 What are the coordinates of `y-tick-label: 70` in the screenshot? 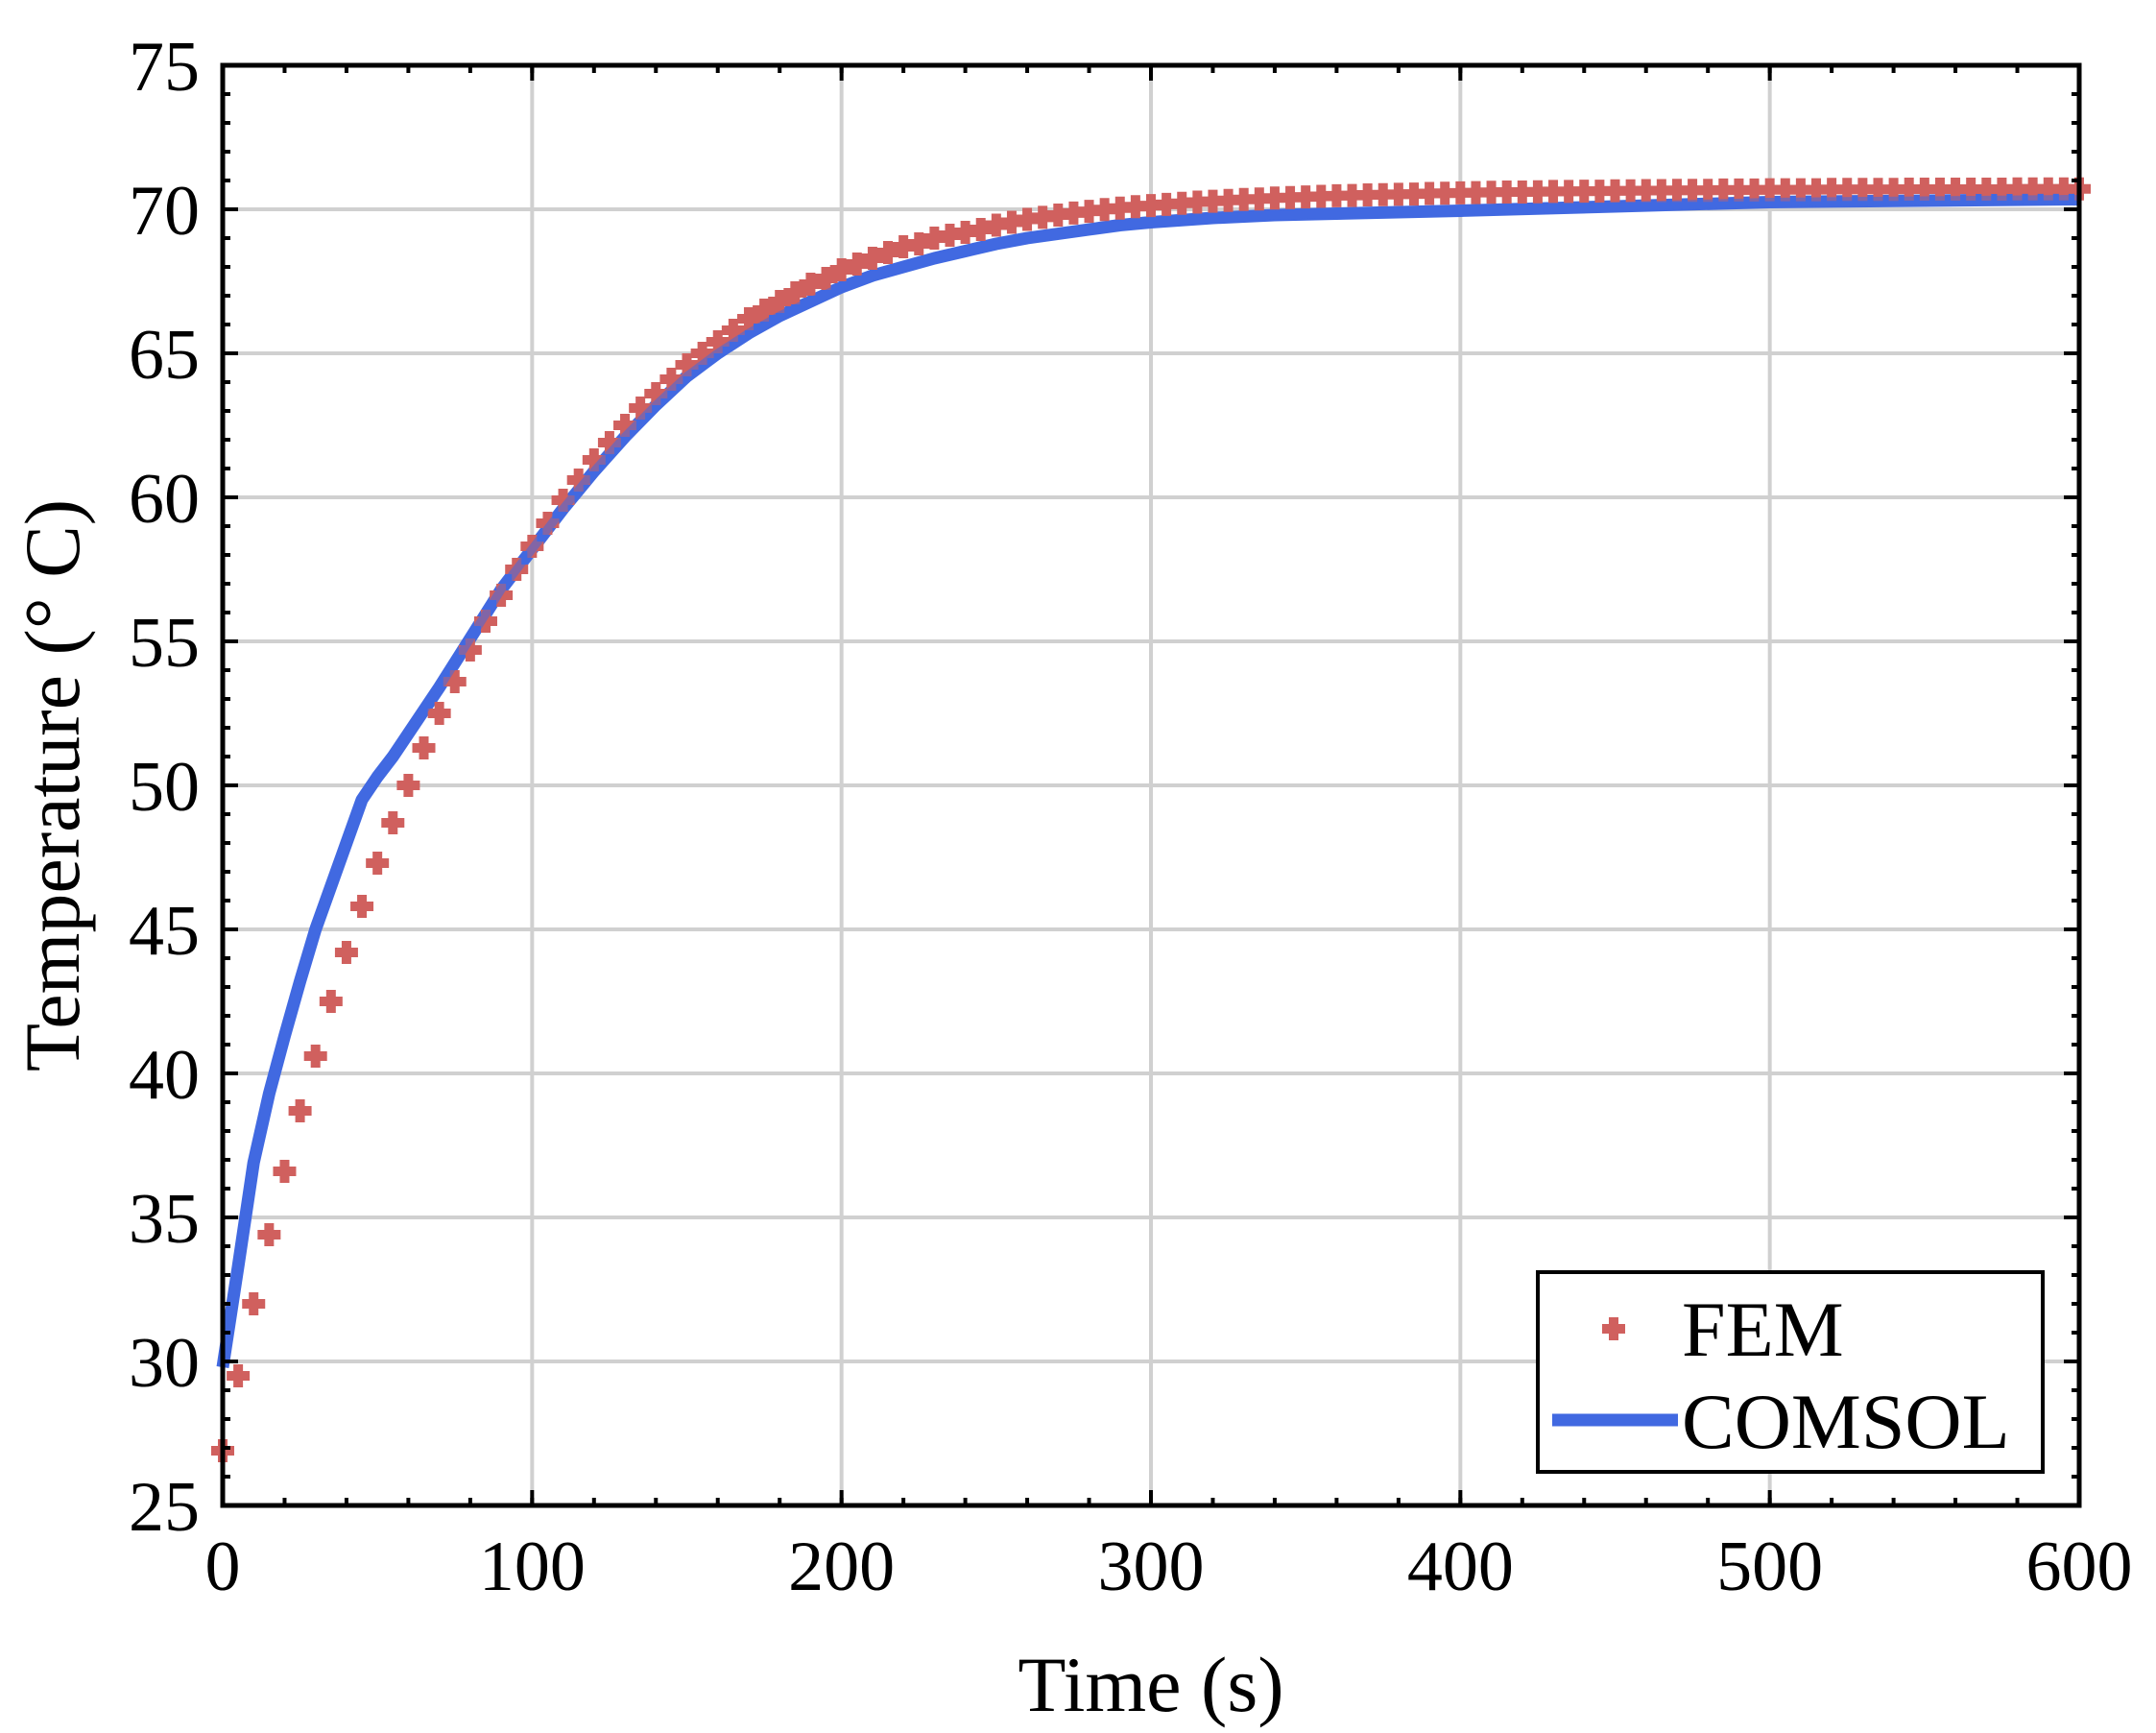 It's located at (164, 211).